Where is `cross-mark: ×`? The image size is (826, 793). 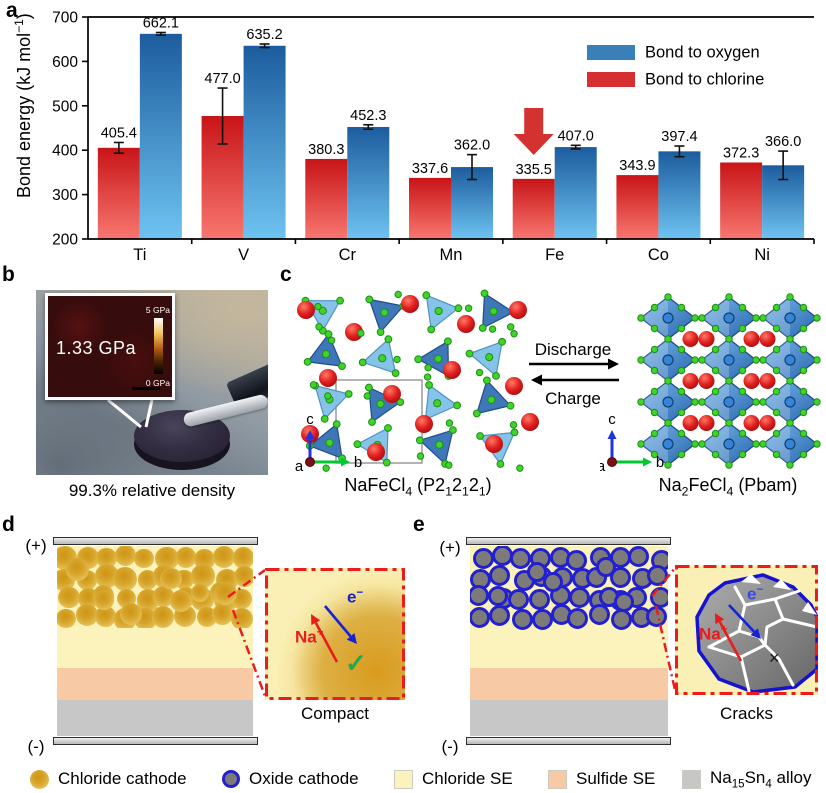
cross-mark: × is located at coordinates (774, 658).